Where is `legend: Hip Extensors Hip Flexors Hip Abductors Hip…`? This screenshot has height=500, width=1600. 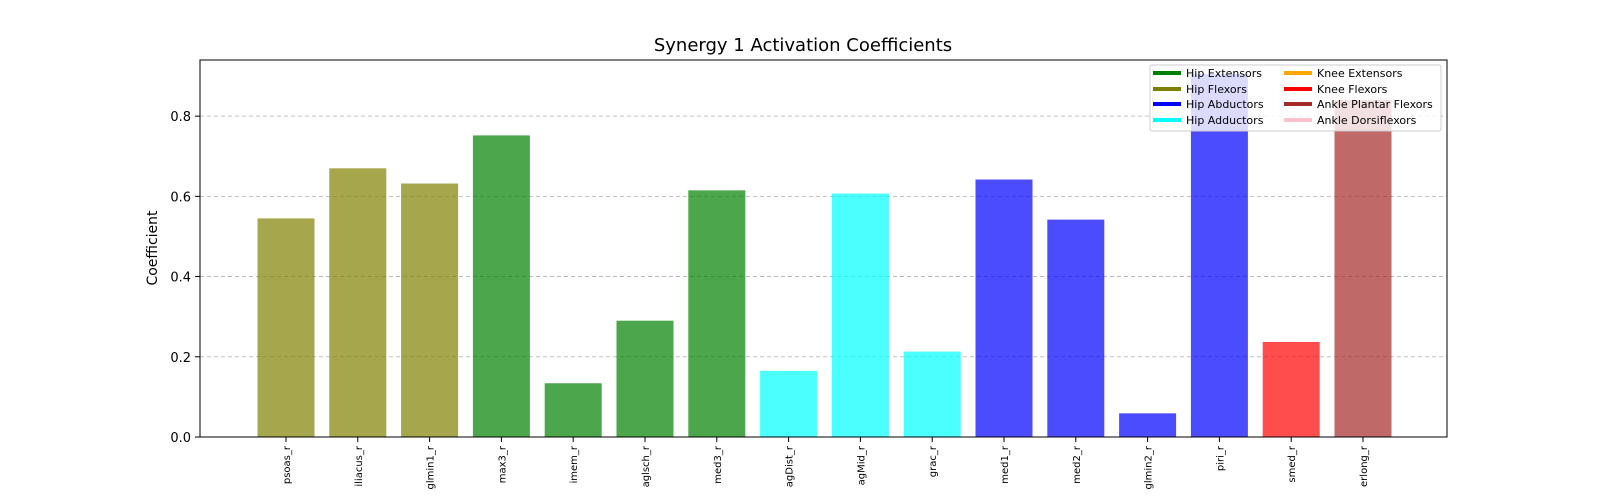 legend: Hip Extensors Hip Flexors Hip Abductors Hip… is located at coordinates (1295, 98).